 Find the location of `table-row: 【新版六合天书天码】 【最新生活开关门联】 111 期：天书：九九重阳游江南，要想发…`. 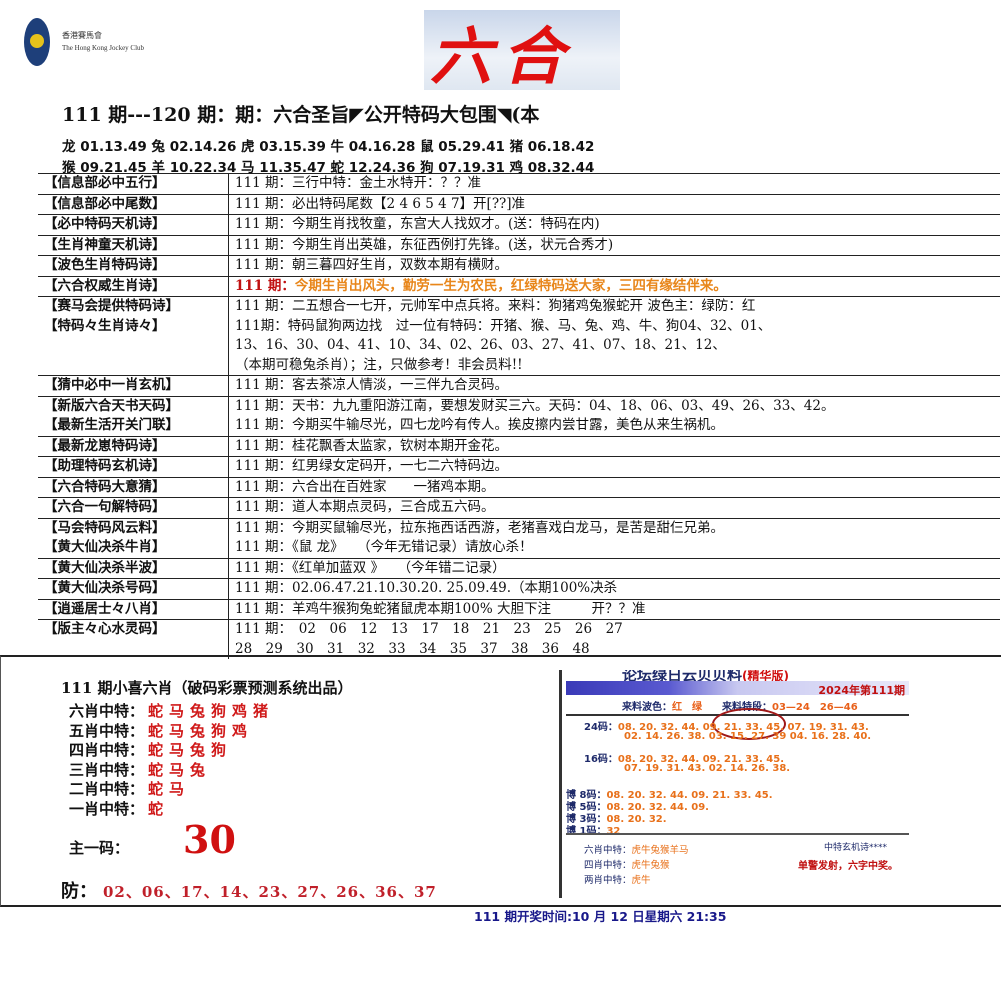

table-row: 【新版六合天书天码】 【最新生活开关门联】 111 期：天书：九九重阳游江南，要想发… is located at coordinates (519, 415).